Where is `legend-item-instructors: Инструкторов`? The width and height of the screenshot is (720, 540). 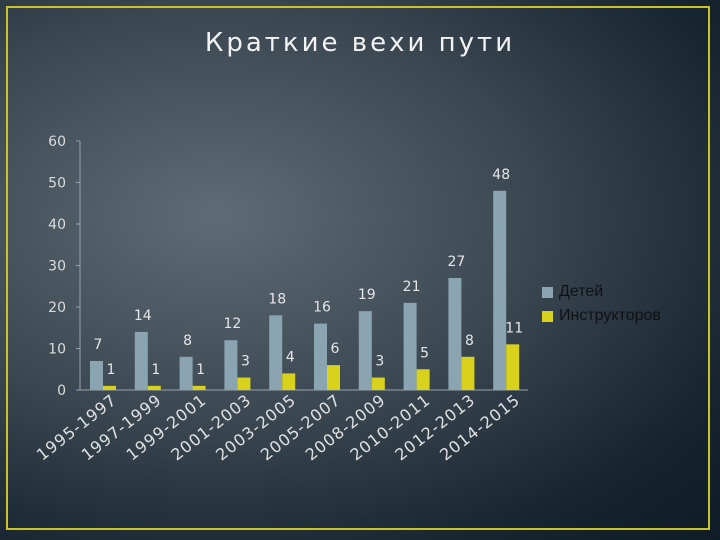
legend-item-instructors: Инструкторов is located at coordinates (601, 316).